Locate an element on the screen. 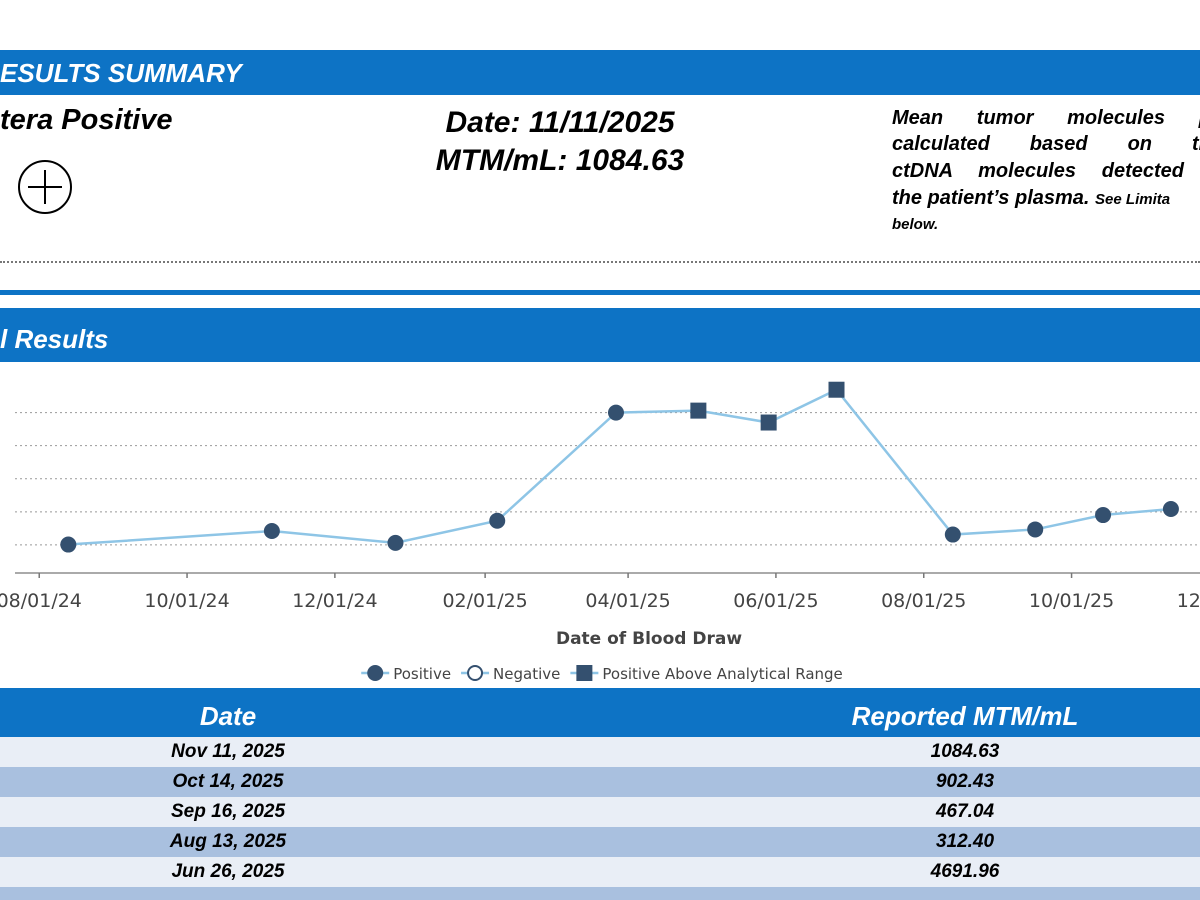  x-tick-label: 12/01/25 is located at coordinates (1188, 601).